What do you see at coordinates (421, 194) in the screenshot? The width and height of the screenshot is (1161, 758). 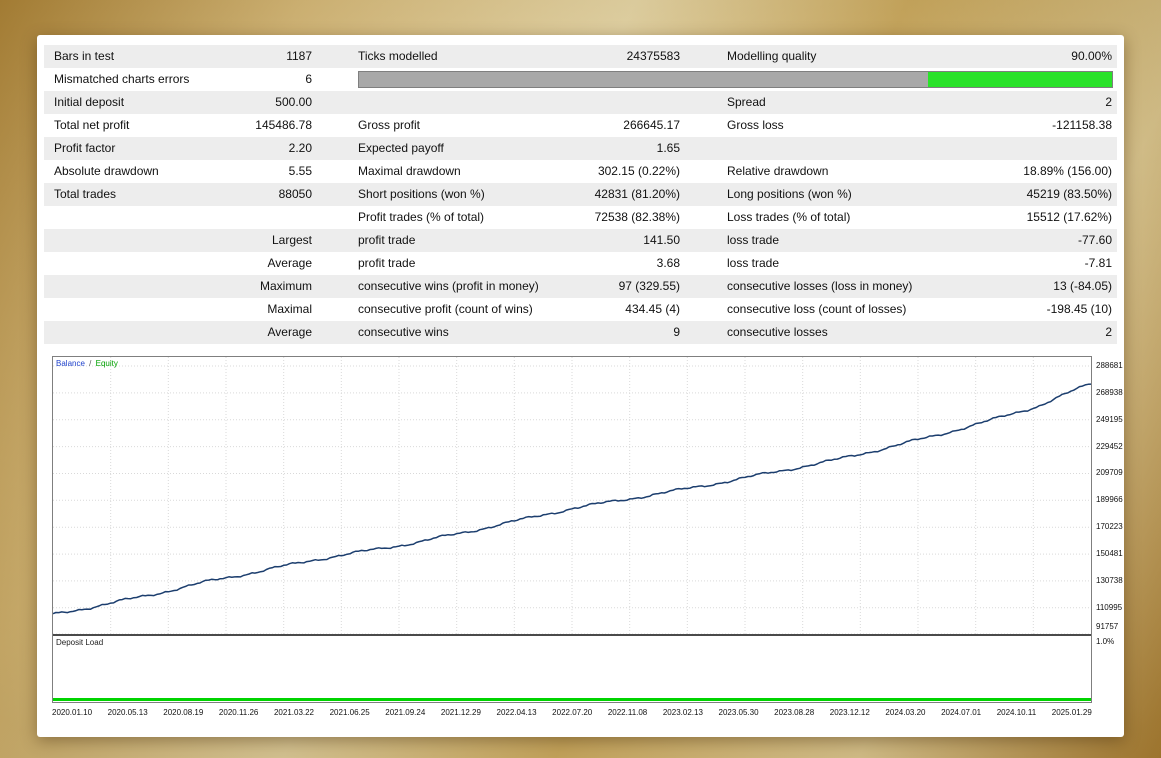 I see `cell-label: Short positions (won %)` at bounding box center [421, 194].